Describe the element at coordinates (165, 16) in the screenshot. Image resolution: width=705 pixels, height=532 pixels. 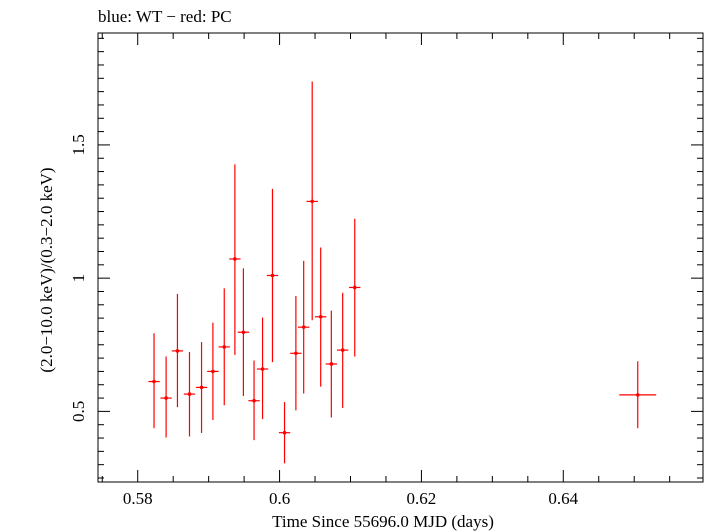
I see `chart-title: blue: WT − red: PC` at that location.